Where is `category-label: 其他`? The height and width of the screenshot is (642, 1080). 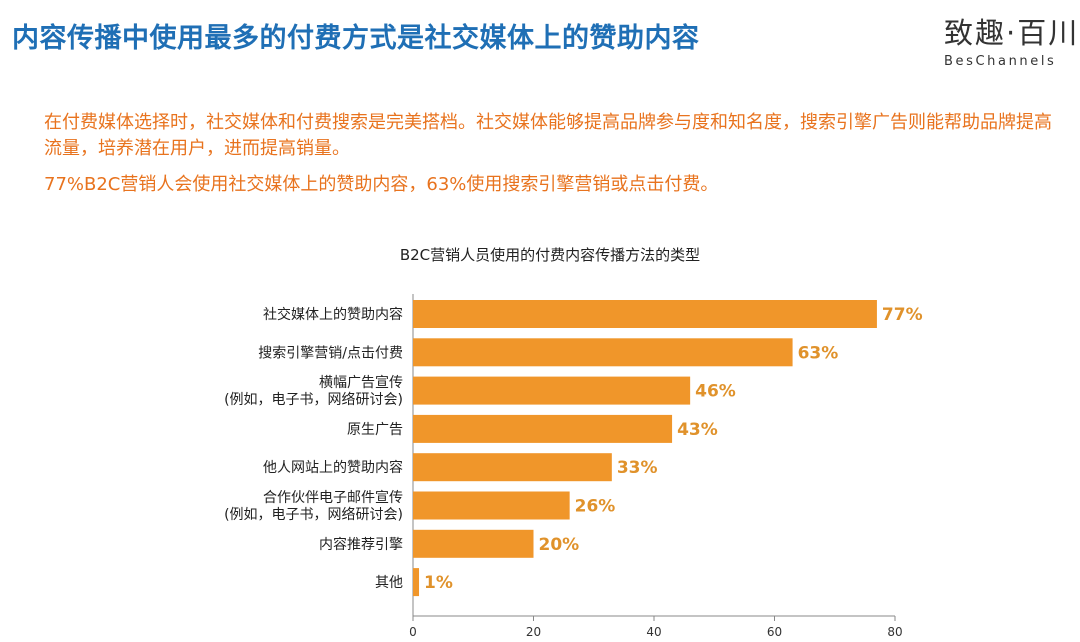 category-label: 其他 is located at coordinates (389, 583).